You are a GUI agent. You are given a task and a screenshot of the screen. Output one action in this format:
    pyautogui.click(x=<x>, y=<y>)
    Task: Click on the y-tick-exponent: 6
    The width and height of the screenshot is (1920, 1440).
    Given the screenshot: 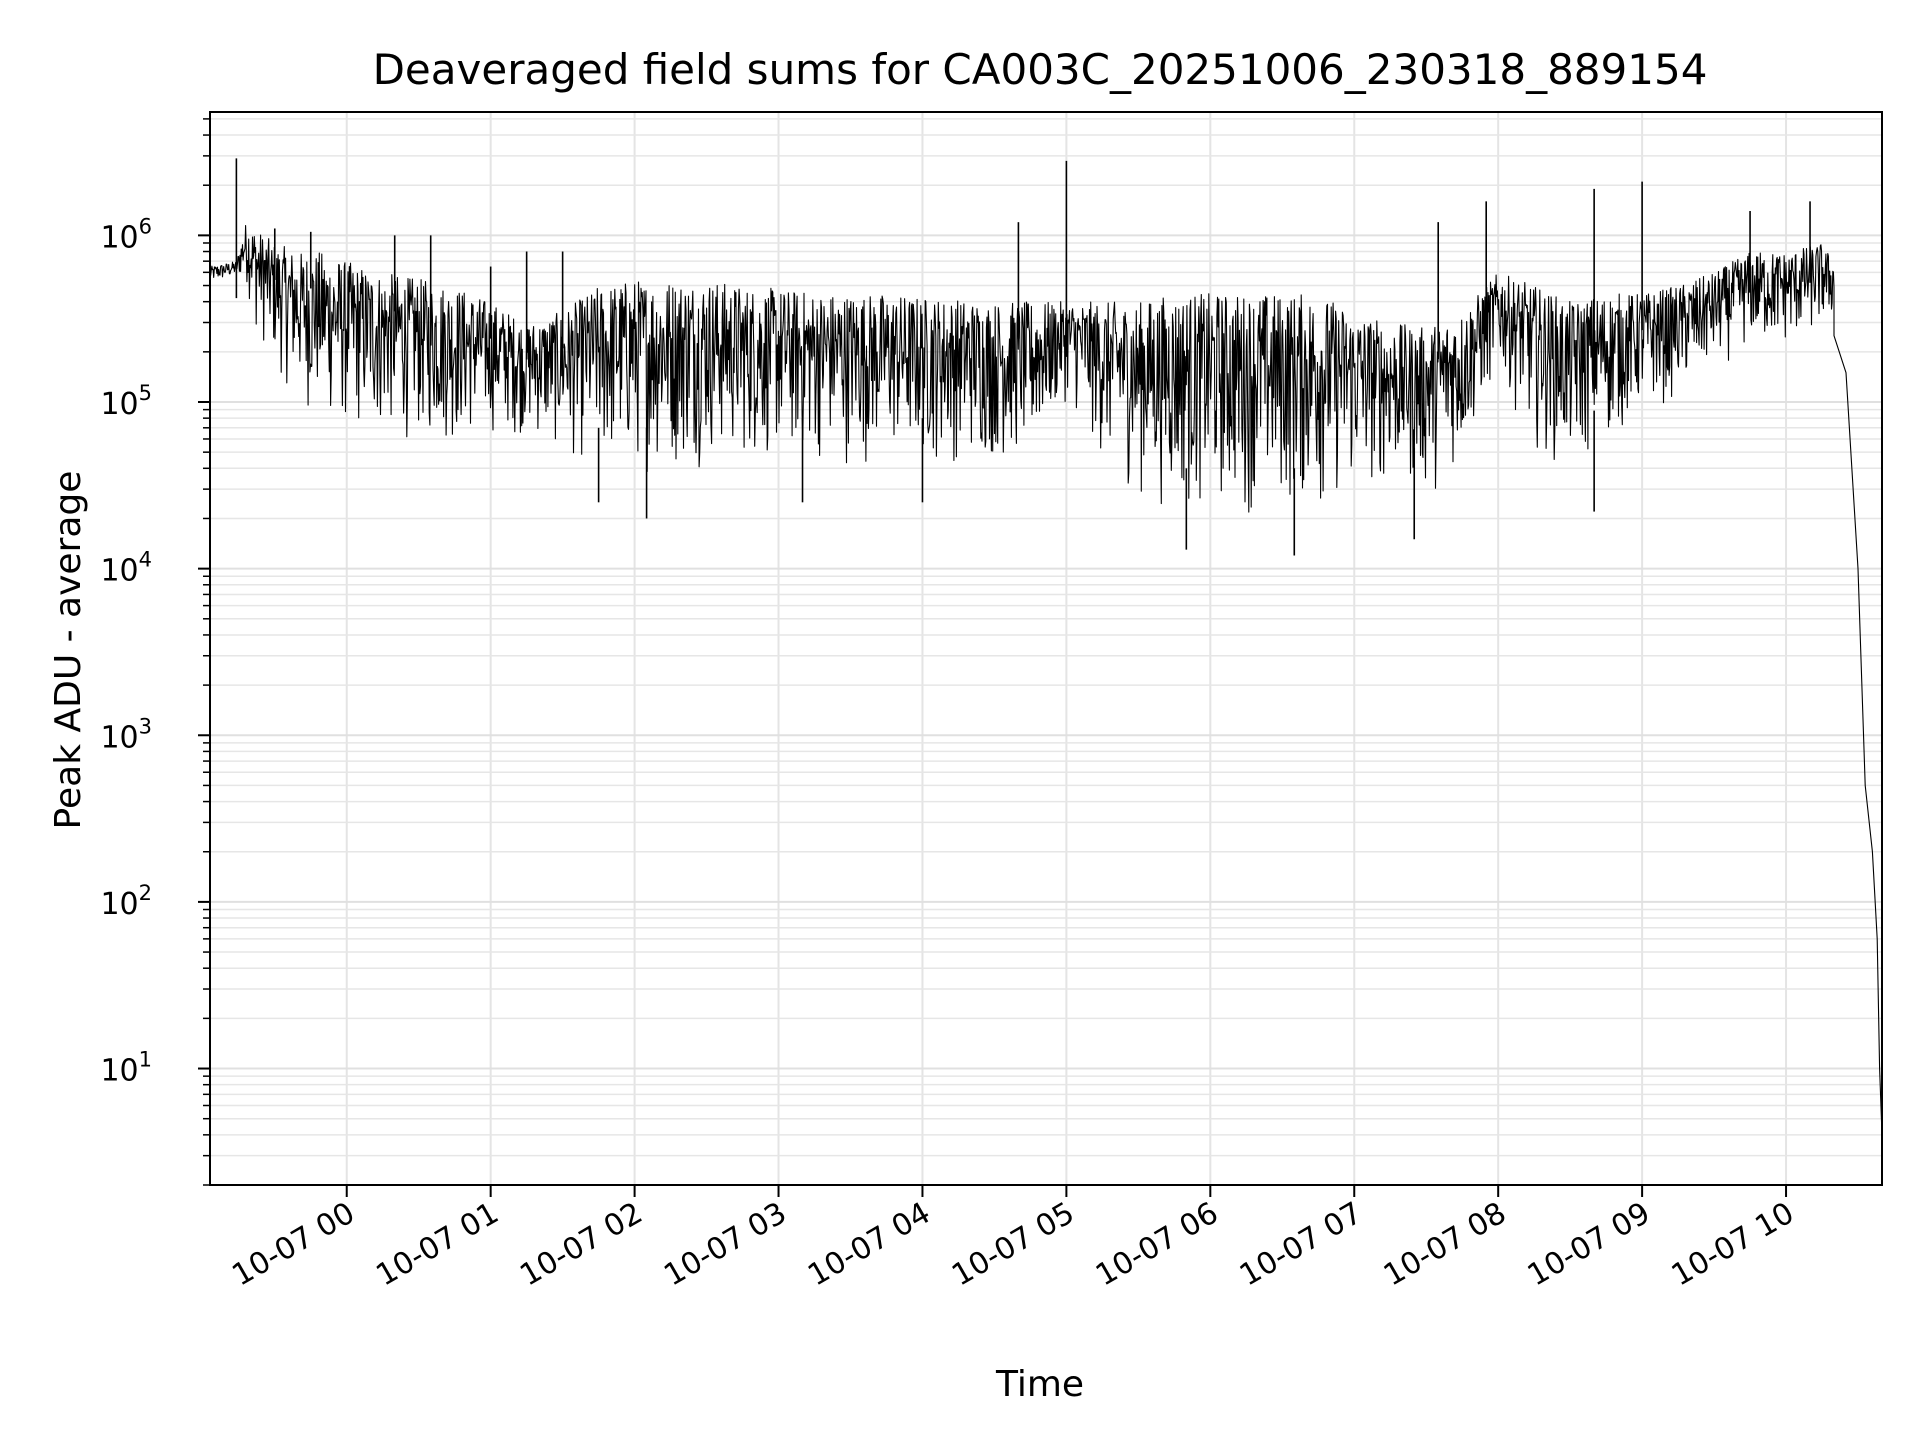 What is the action you would take?
    pyautogui.click(x=145, y=226)
    